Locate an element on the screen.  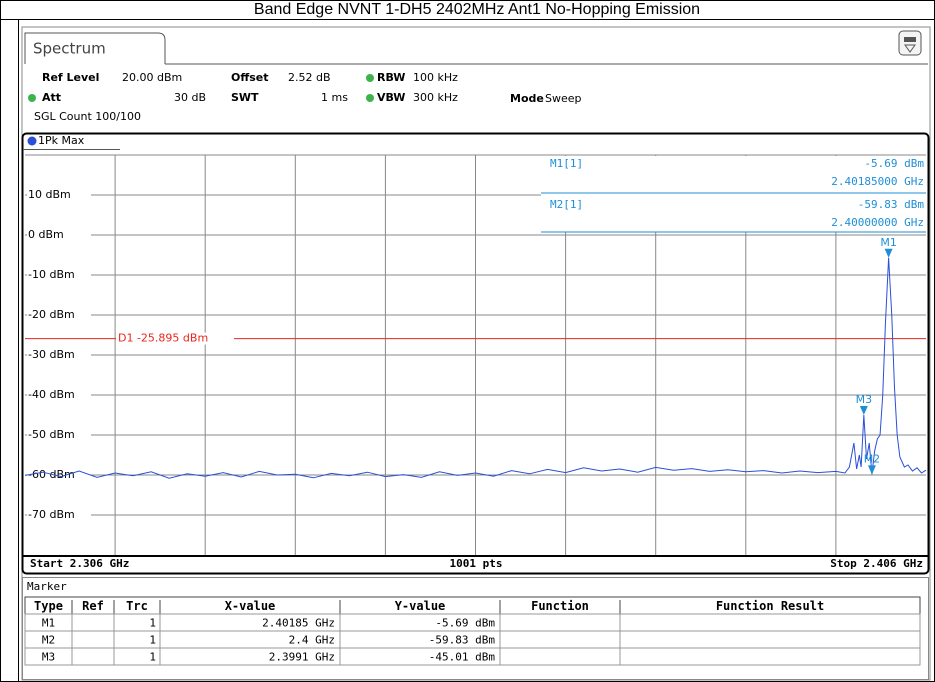
tab-label: Spectrum is located at coordinates (69, 49).